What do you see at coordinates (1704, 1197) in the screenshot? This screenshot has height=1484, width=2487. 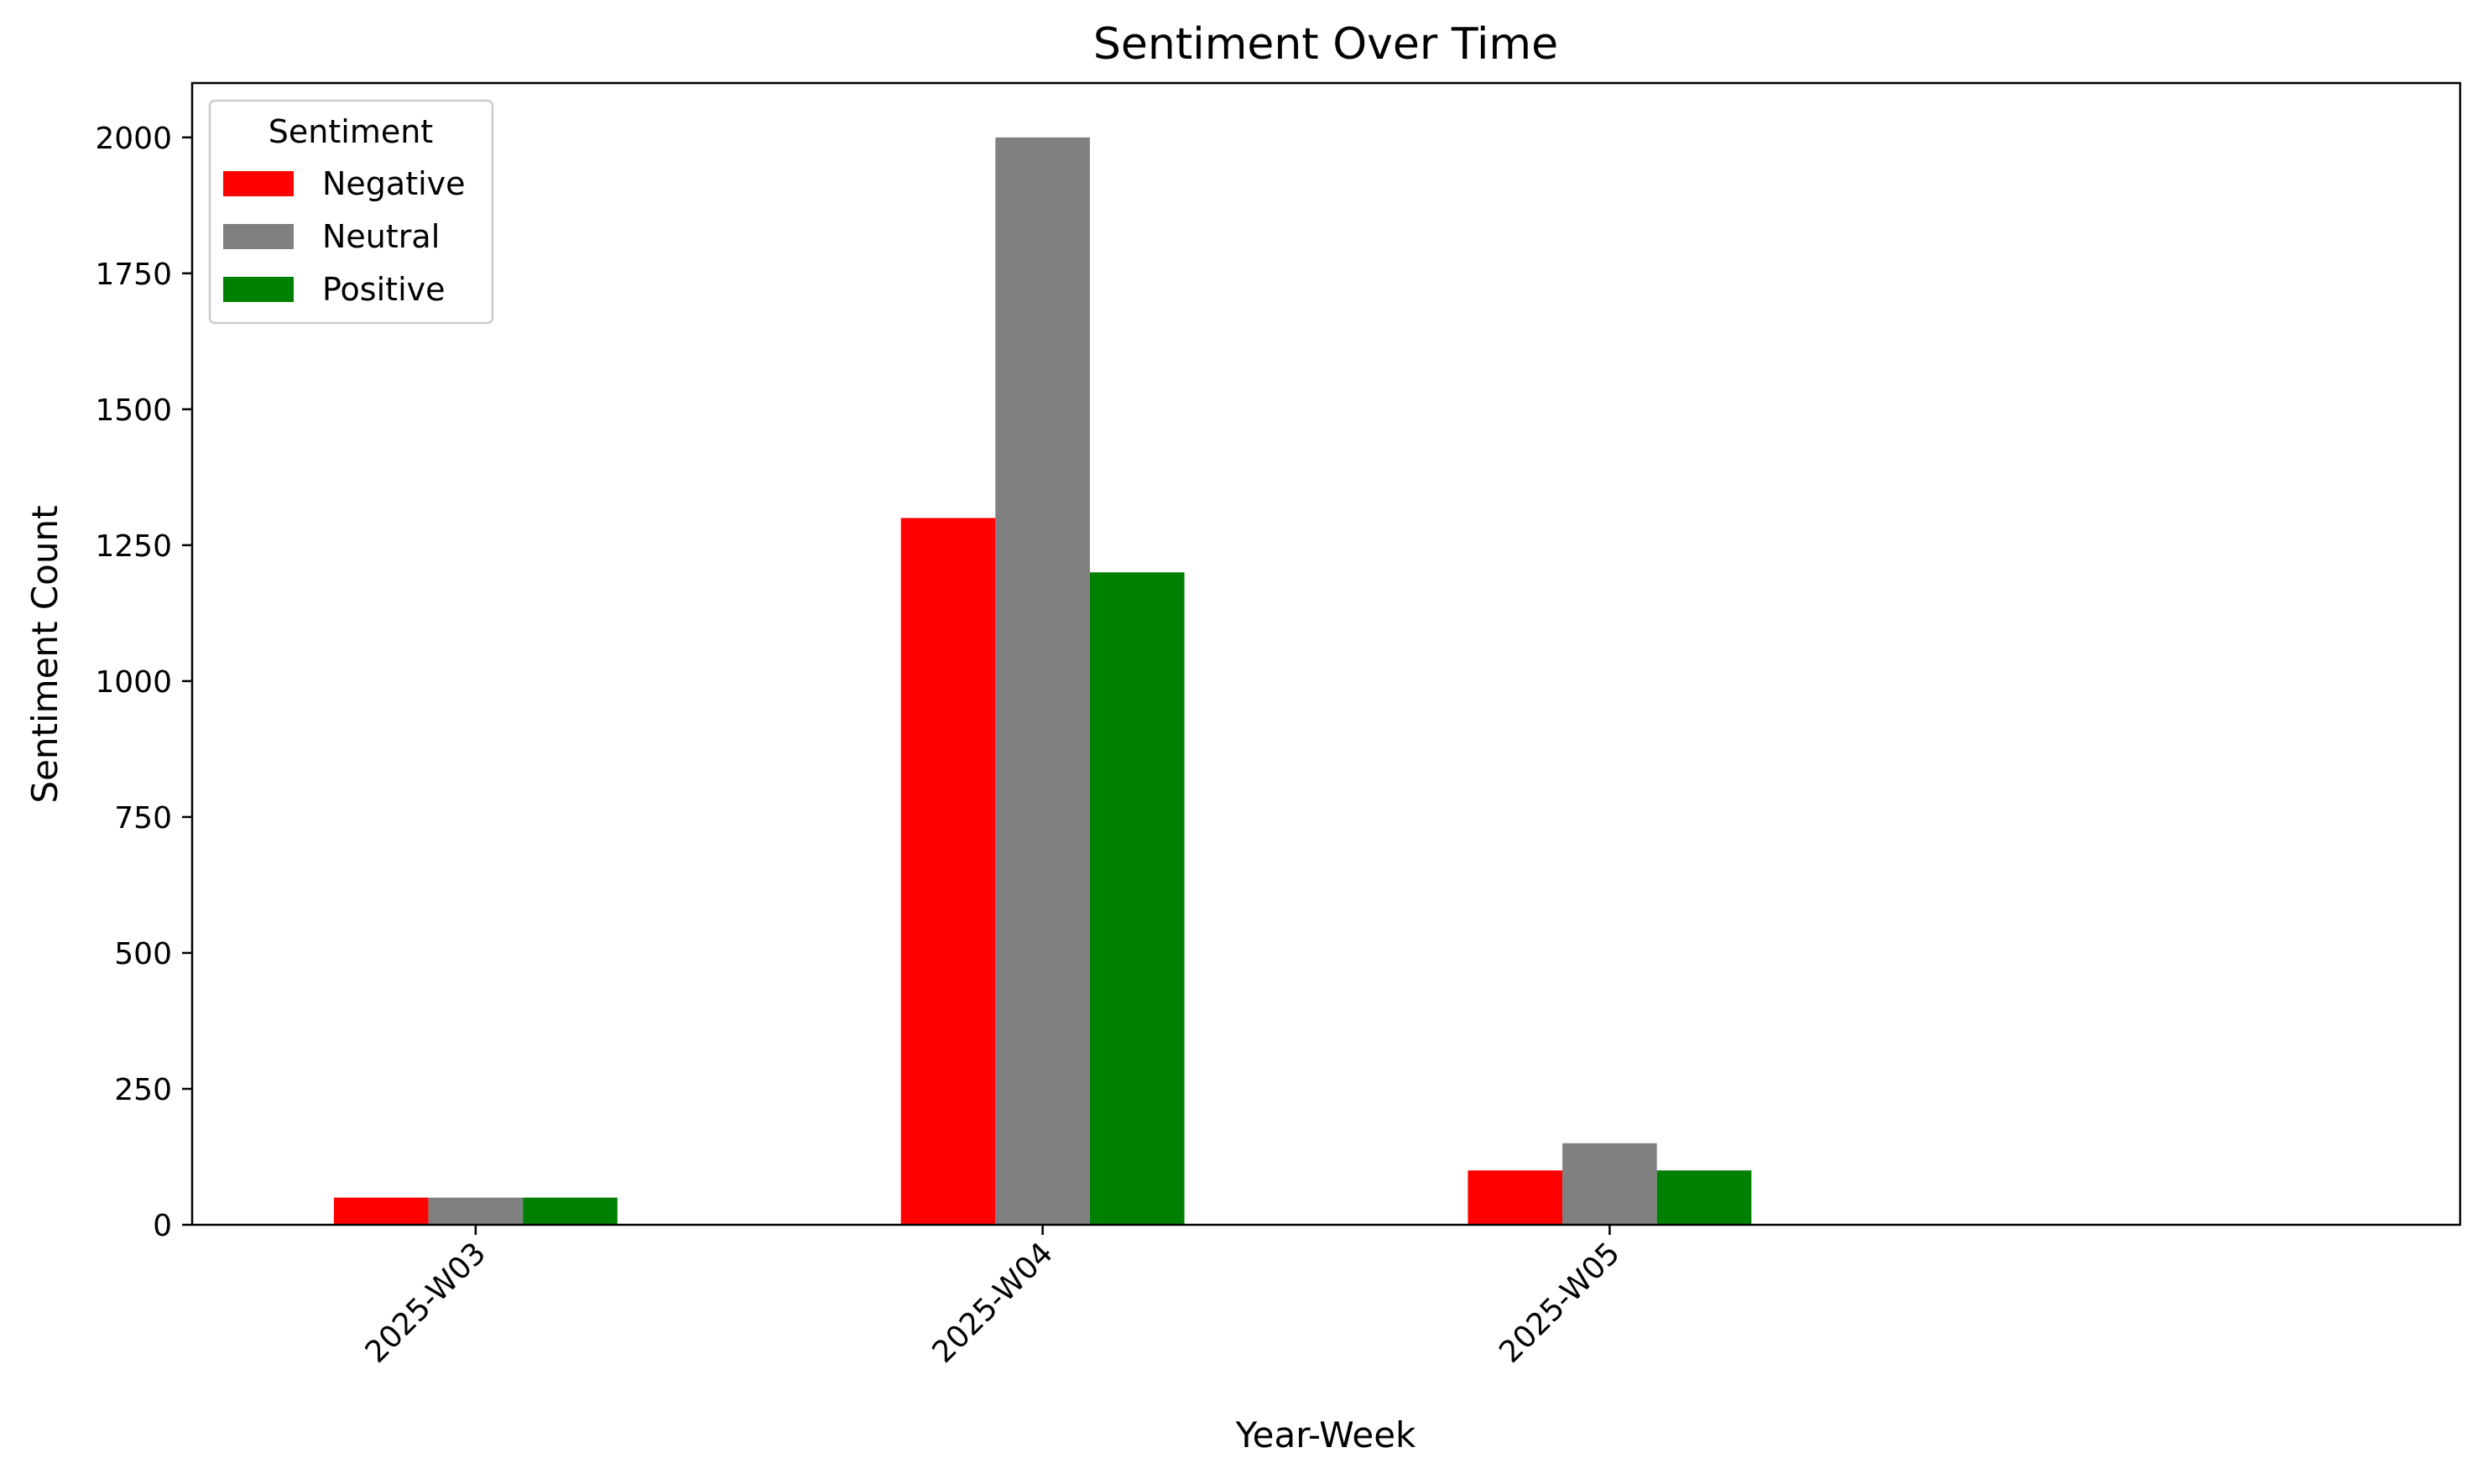 I see `bar-positive-2025-w05` at bounding box center [1704, 1197].